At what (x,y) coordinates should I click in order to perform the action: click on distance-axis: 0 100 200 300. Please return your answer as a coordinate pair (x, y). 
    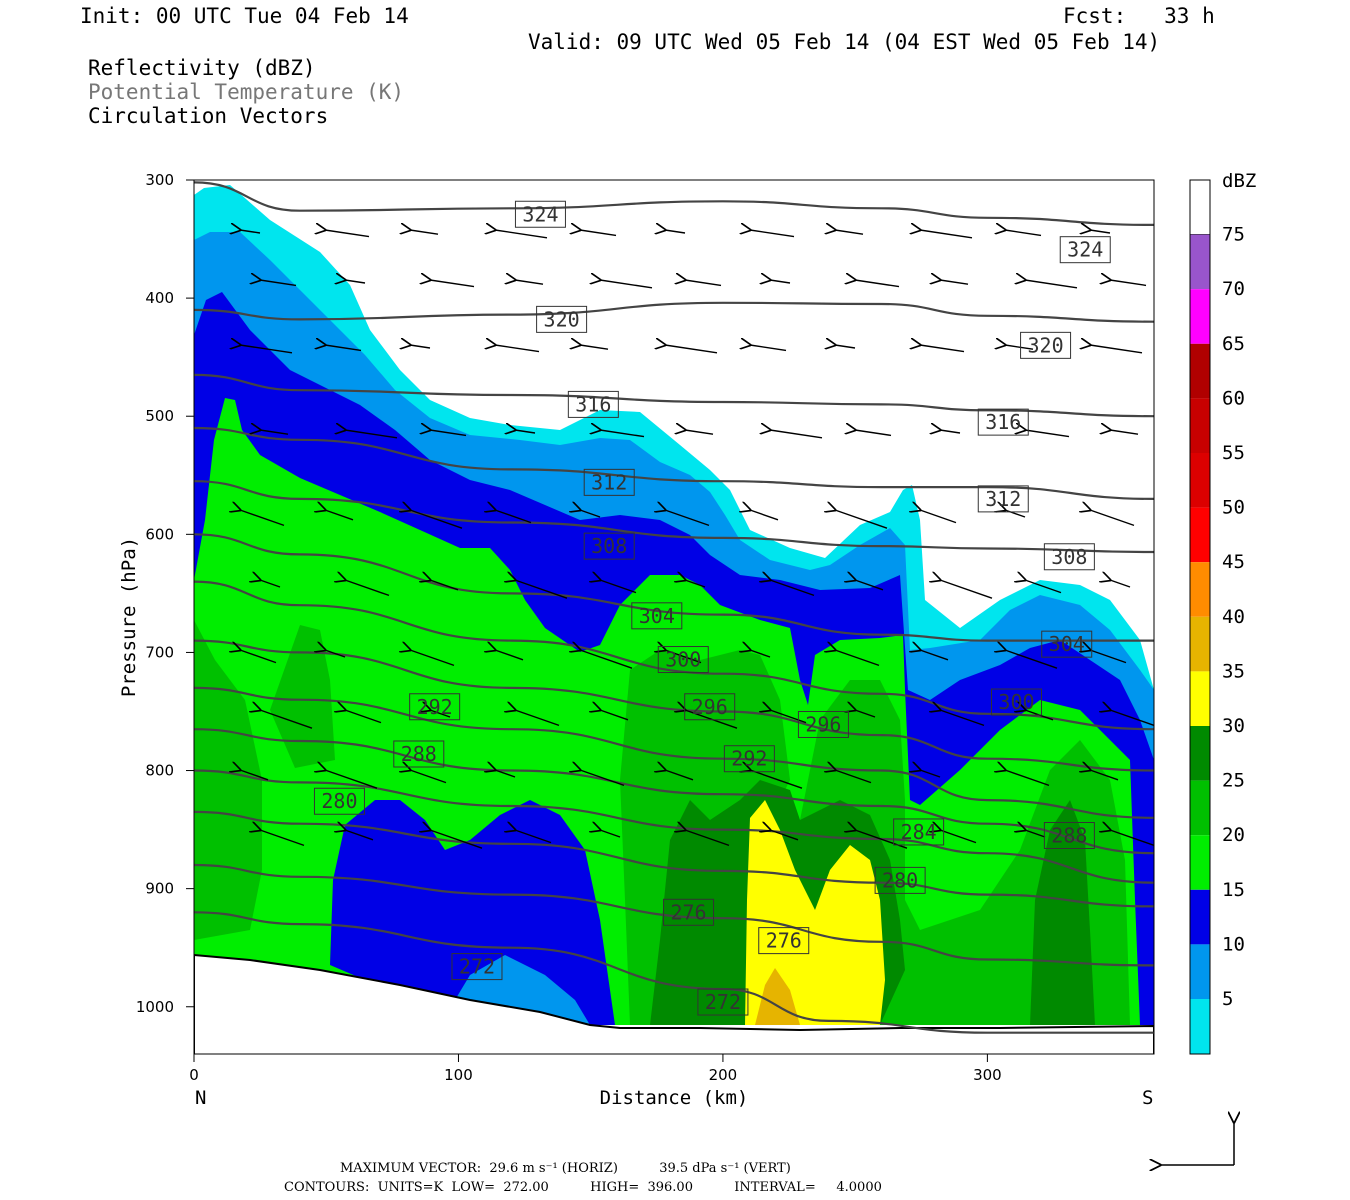
    Looking at the image, I should click on (595, 1069).